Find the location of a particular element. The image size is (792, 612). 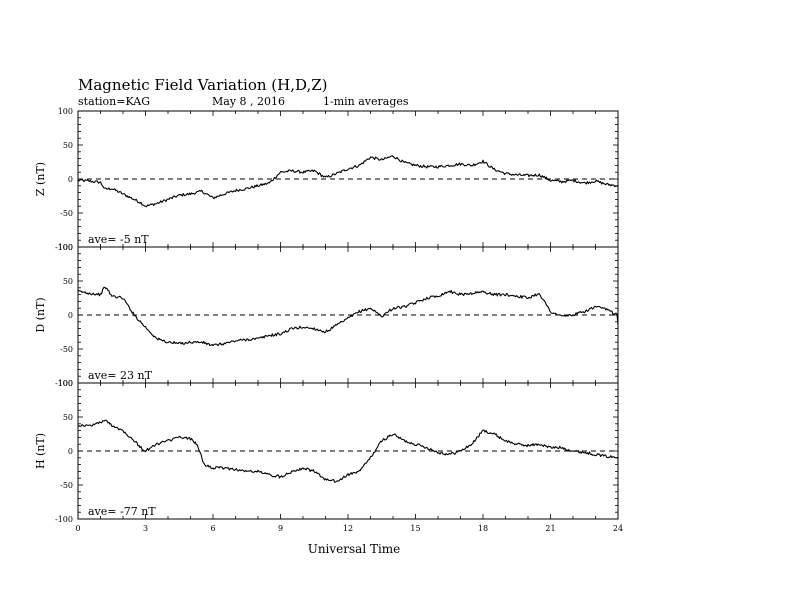

panel-z-ytick-label: -100 is located at coordinates (64, 247).